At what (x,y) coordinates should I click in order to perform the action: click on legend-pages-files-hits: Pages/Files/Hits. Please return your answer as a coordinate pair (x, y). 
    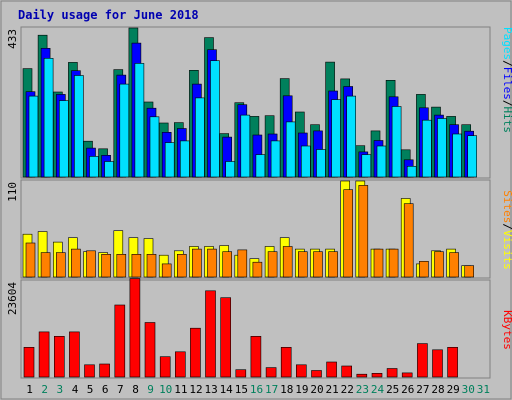
    Looking at the image, I should click on (506, 80).